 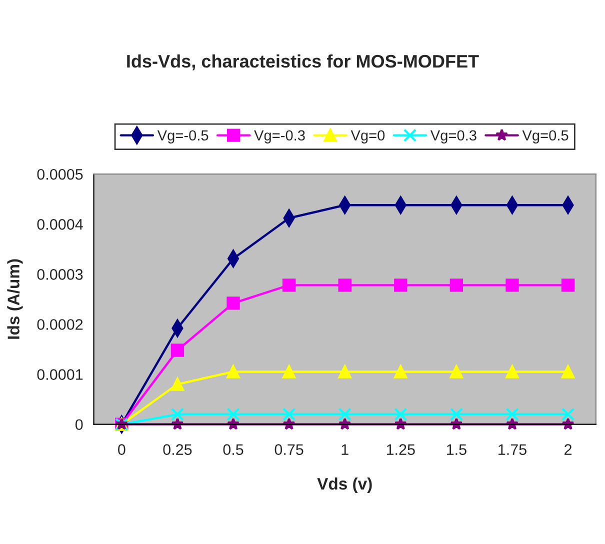 What do you see at coordinates (60, 324) in the screenshot?
I see `y-tick-label: 0.0002` at bounding box center [60, 324].